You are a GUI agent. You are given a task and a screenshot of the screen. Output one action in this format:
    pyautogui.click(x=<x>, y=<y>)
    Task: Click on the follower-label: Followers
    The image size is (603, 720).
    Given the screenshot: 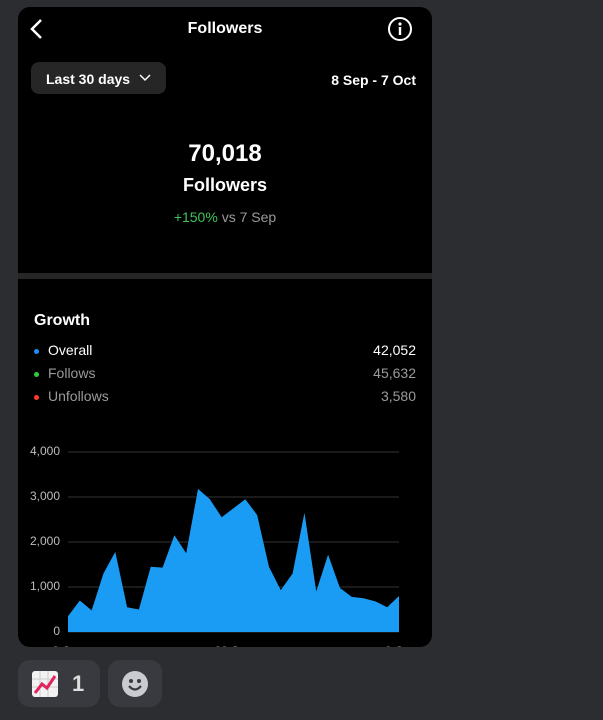 What is the action you would take?
    pyautogui.click(x=224, y=185)
    